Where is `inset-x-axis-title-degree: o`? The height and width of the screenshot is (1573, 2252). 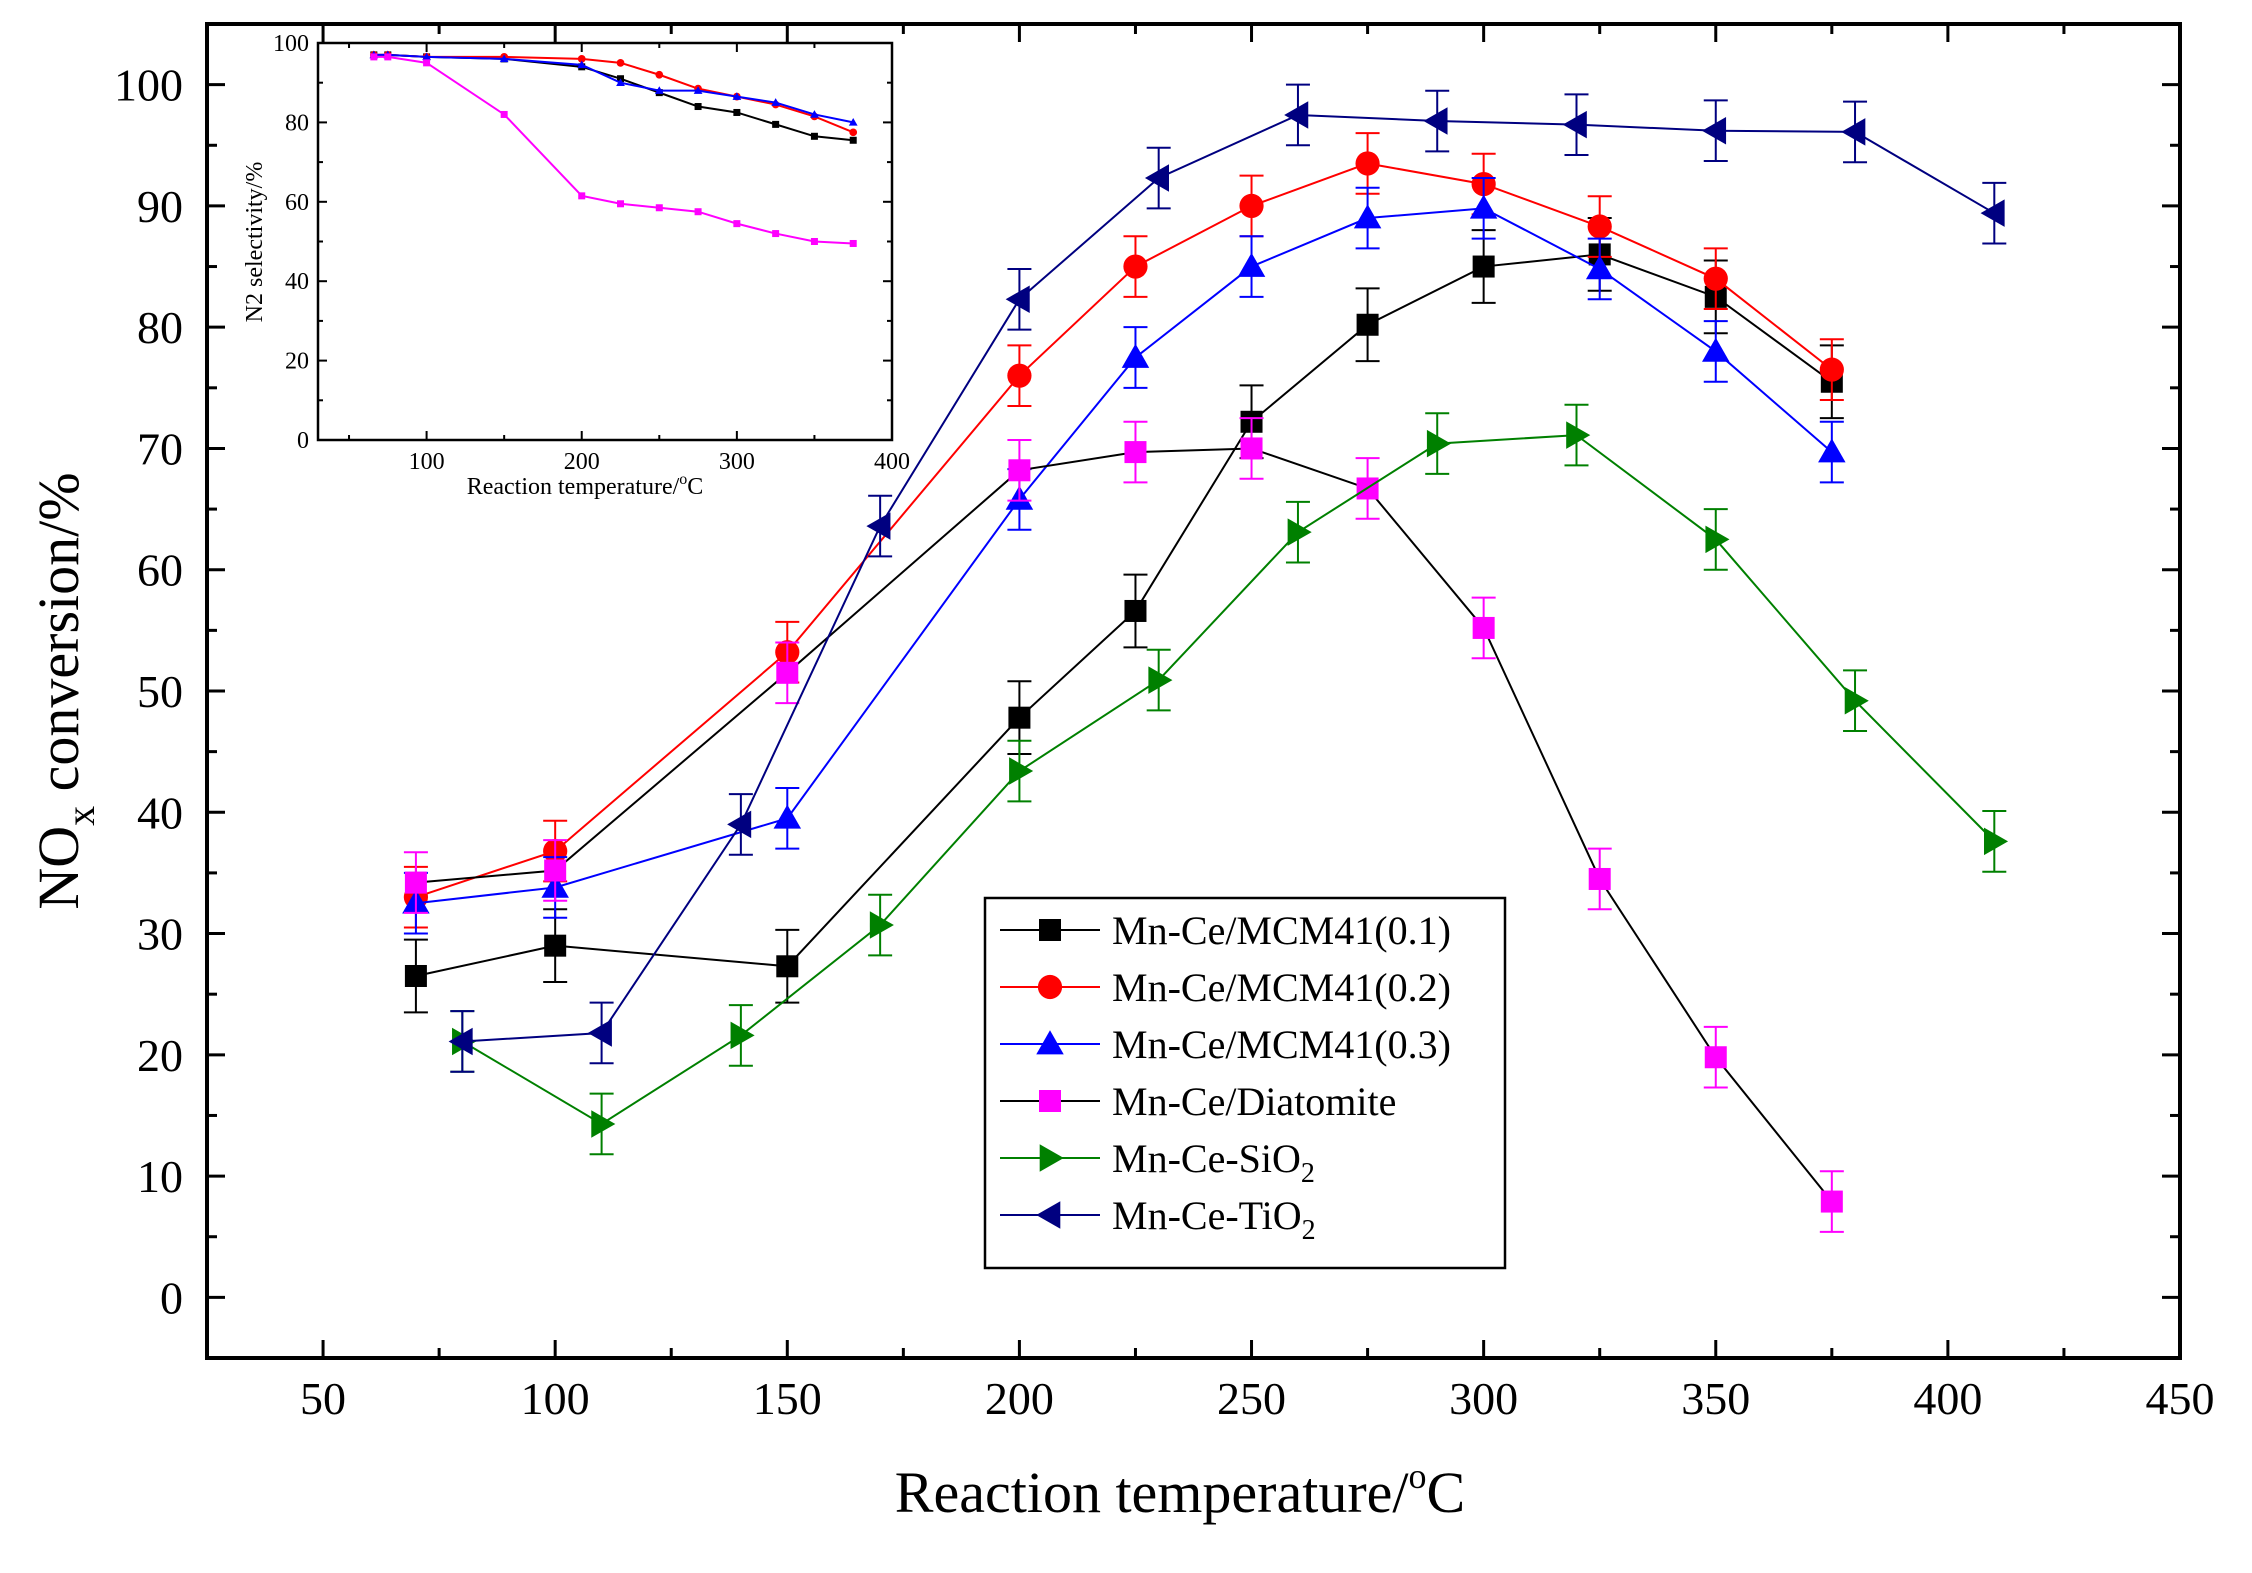
inset-x-axis-title-degree: o is located at coordinates (683, 479).